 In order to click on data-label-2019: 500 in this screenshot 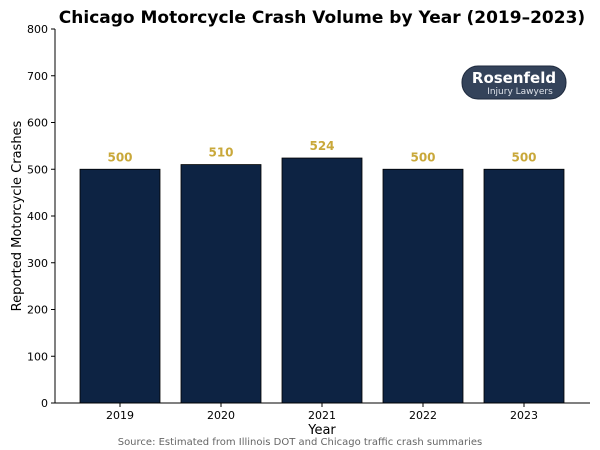, I will do `click(119, 157)`.